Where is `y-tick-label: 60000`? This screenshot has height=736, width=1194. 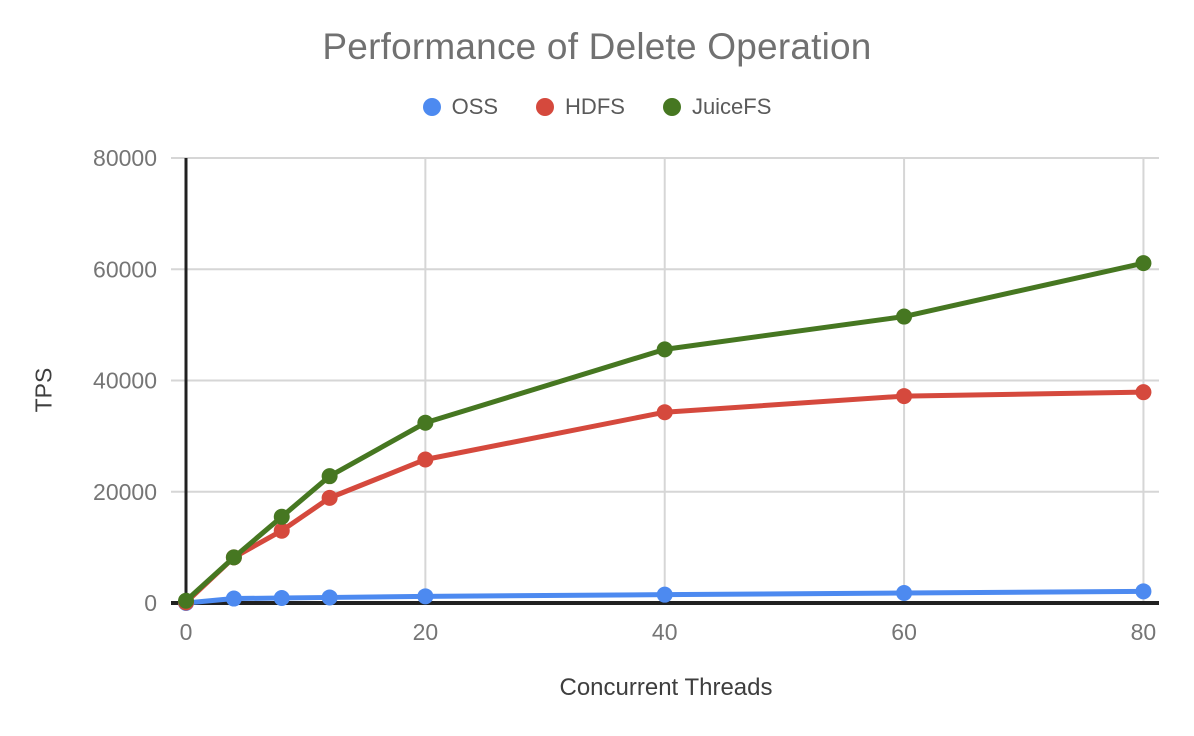 y-tick-label: 60000 is located at coordinates (125, 269).